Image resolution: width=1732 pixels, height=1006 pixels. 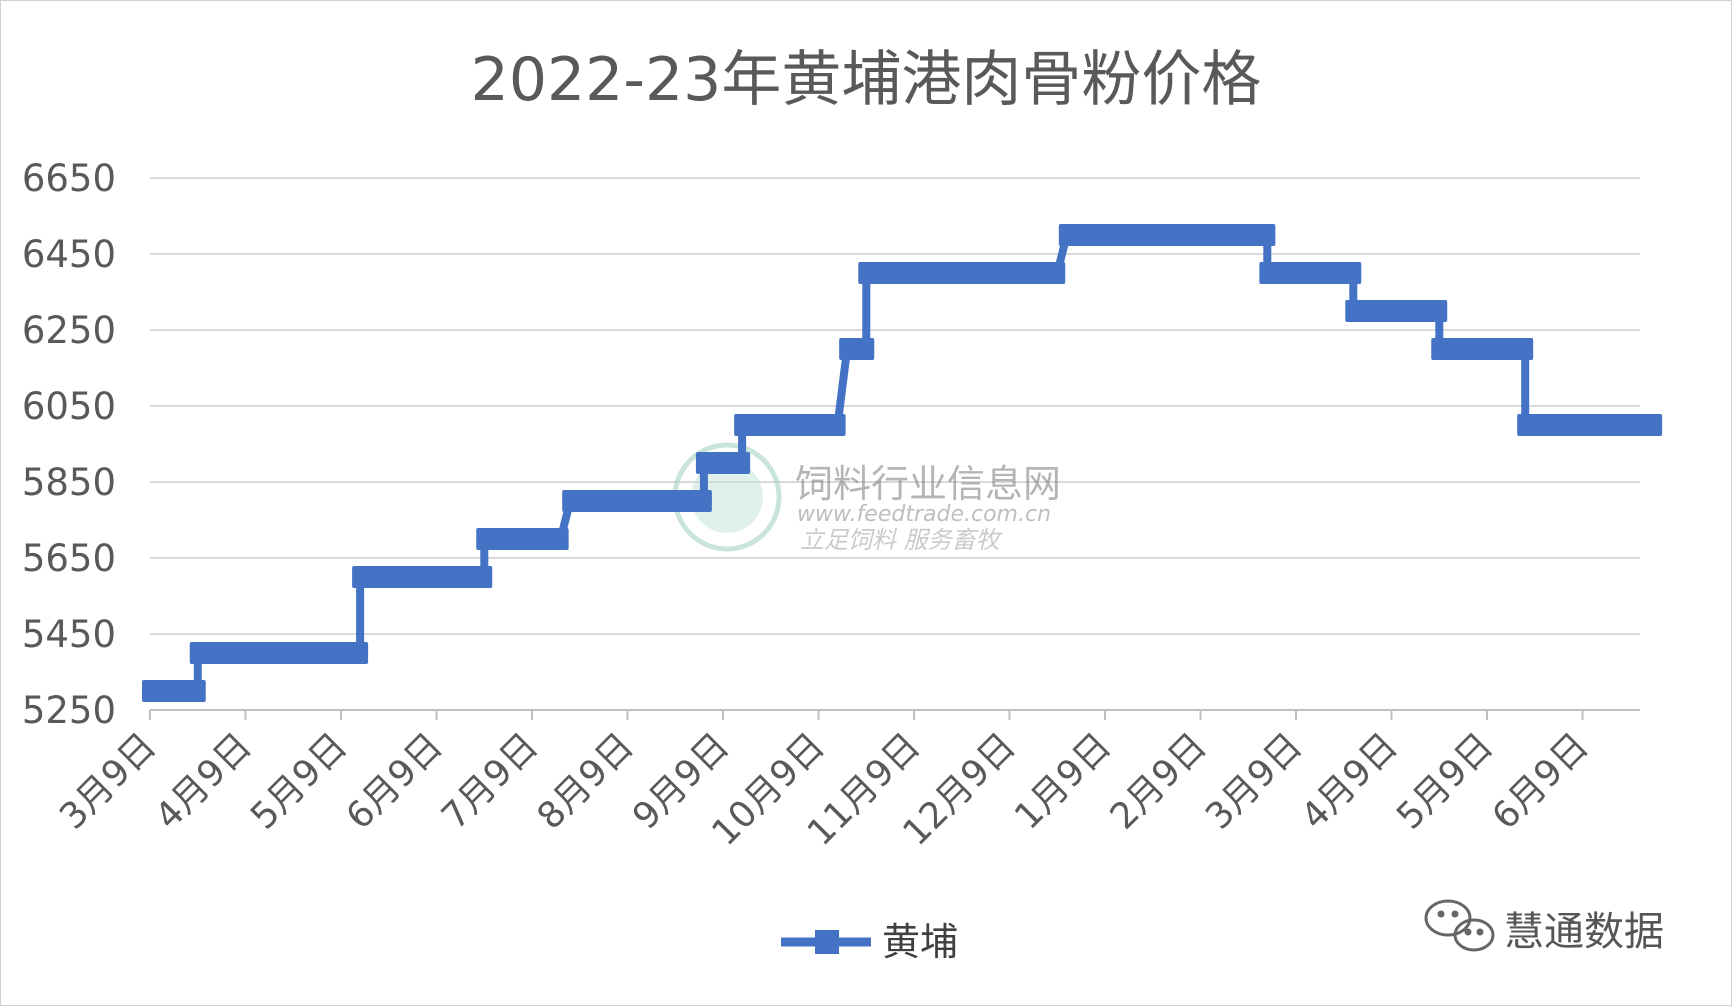 I want to click on brand-badge: 慧通数据, so click(x=1544, y=927).